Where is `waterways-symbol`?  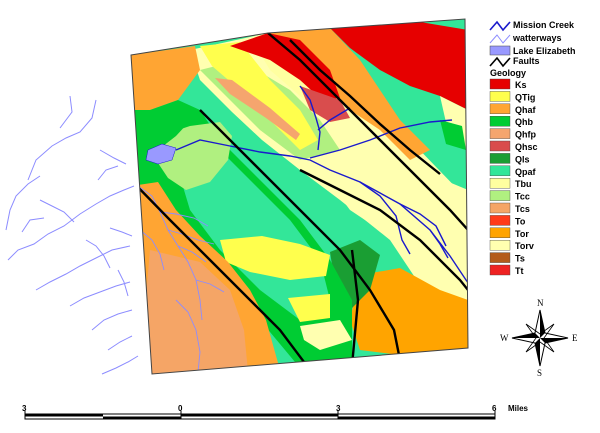 waterways-symbol is located at coordinates (500, 39).